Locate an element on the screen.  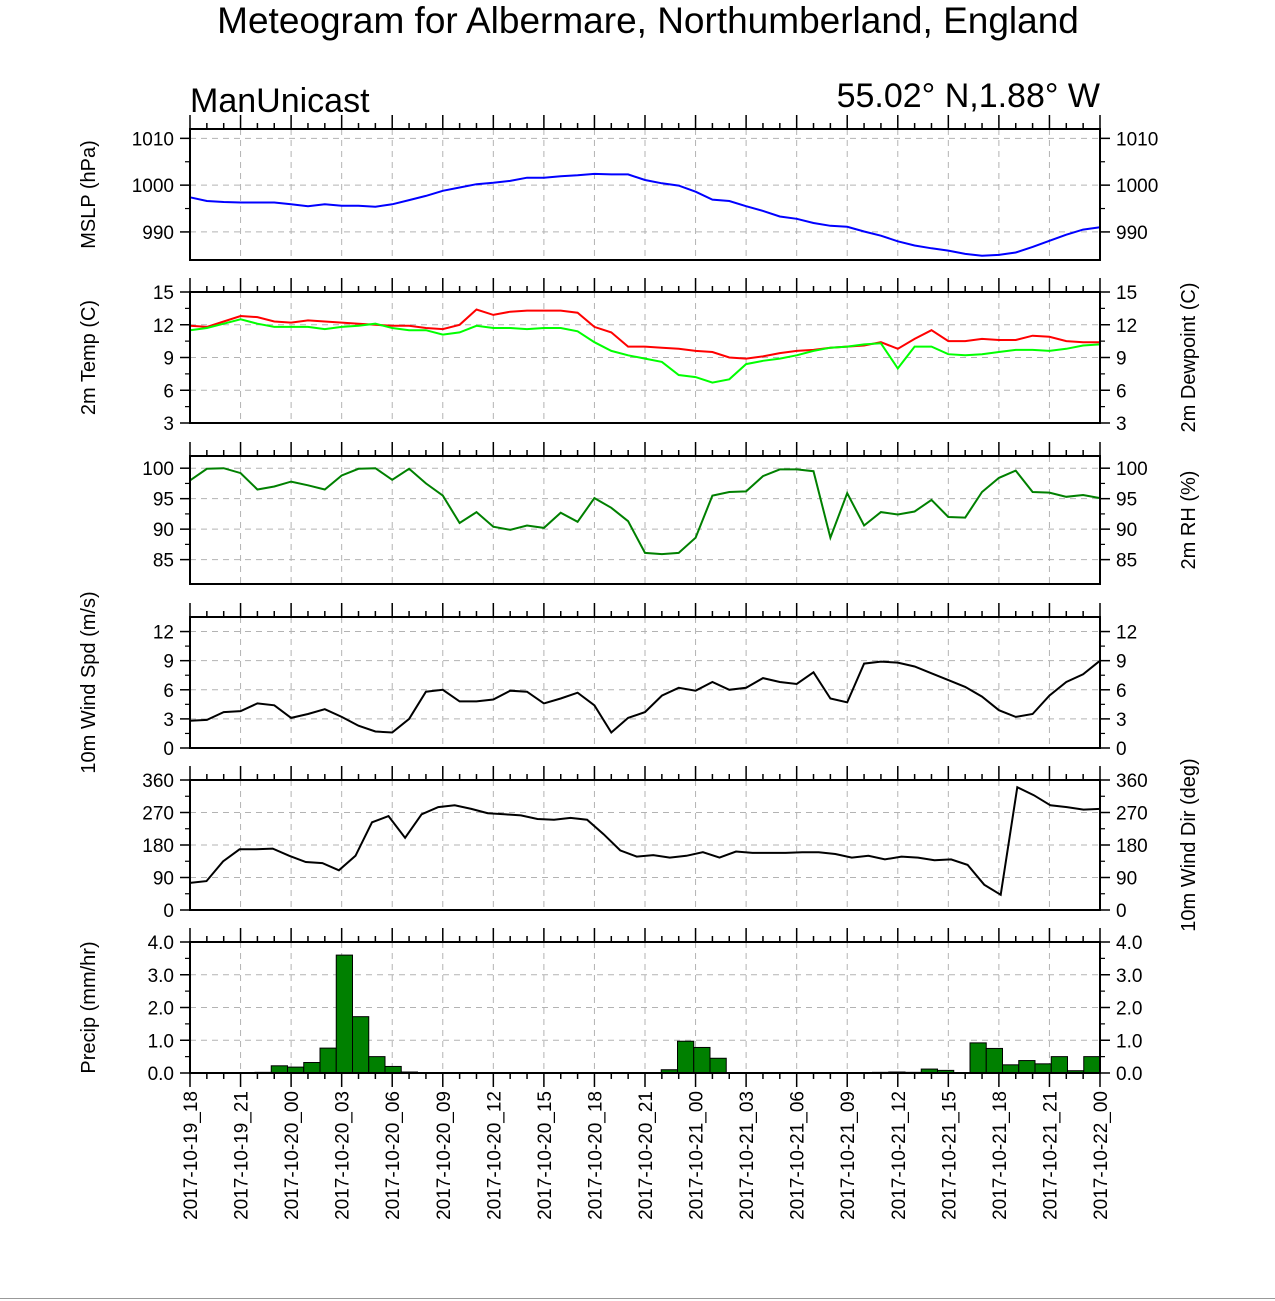
y-tick-label-right: 12 is located at coordinates (1126, 633).